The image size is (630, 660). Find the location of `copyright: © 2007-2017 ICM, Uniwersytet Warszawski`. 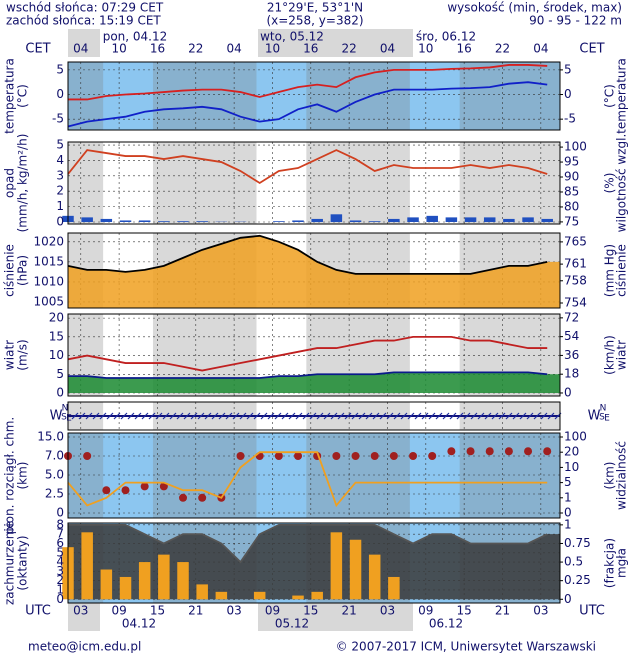

copyright: © 2007-2017 ICM, Uniwersytet Warszawski is located at coordinates (466, 647).